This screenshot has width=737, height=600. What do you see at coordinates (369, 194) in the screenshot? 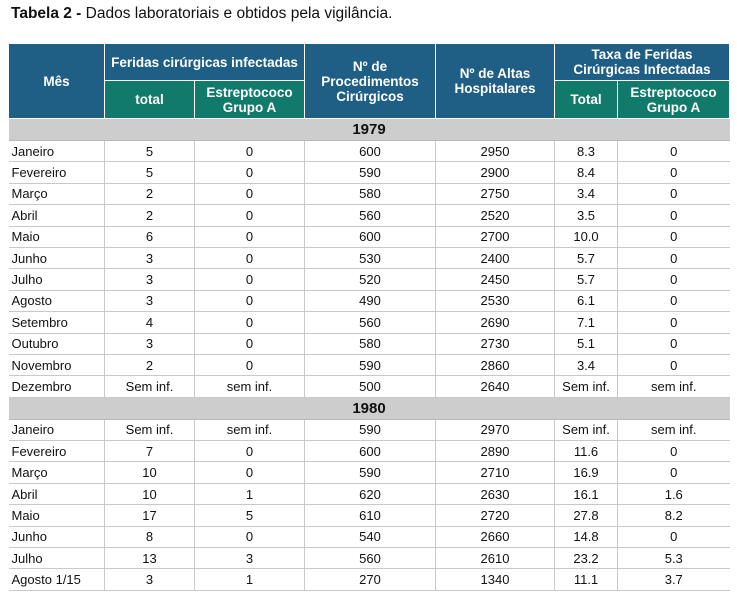
I see `table-row: Março 2 0 580 2750 3.4 0` at bounding box center [369, 194].